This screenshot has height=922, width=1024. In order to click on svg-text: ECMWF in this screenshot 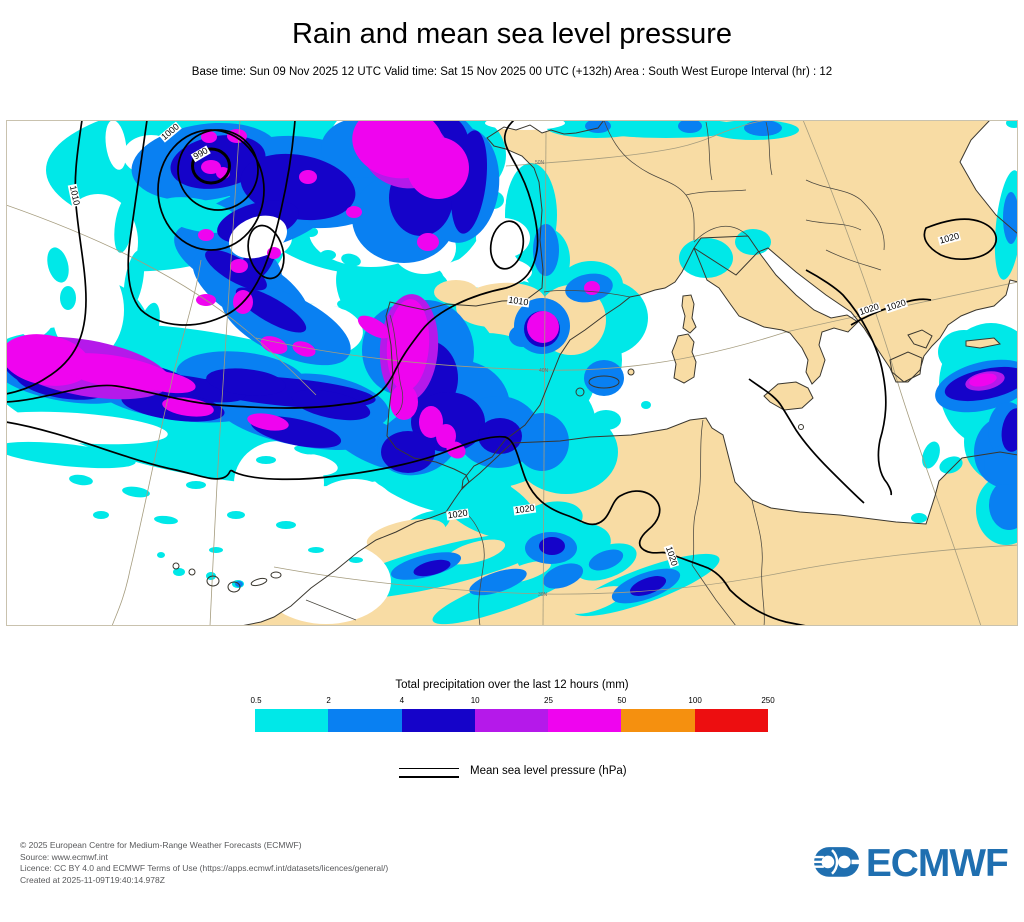, I will do `click(937, 864)`.